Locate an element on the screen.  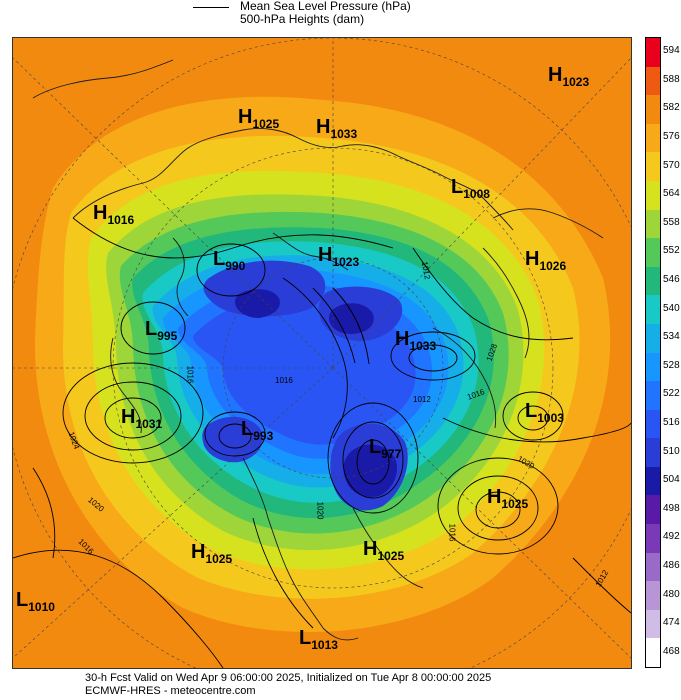
pressure-center-label: L993 is located at coordinates (257, 430).